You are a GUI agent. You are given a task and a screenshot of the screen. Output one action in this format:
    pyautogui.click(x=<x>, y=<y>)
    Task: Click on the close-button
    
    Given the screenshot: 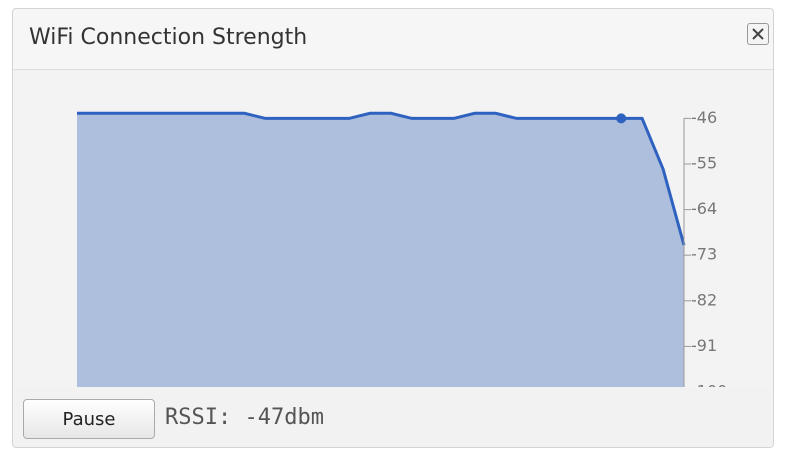 What is the action you would take?
    pyautogui.click(x=758, y=34)
    